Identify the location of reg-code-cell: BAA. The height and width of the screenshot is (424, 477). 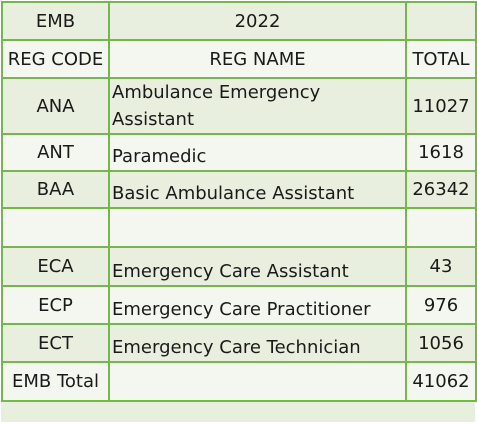
(55, 189).